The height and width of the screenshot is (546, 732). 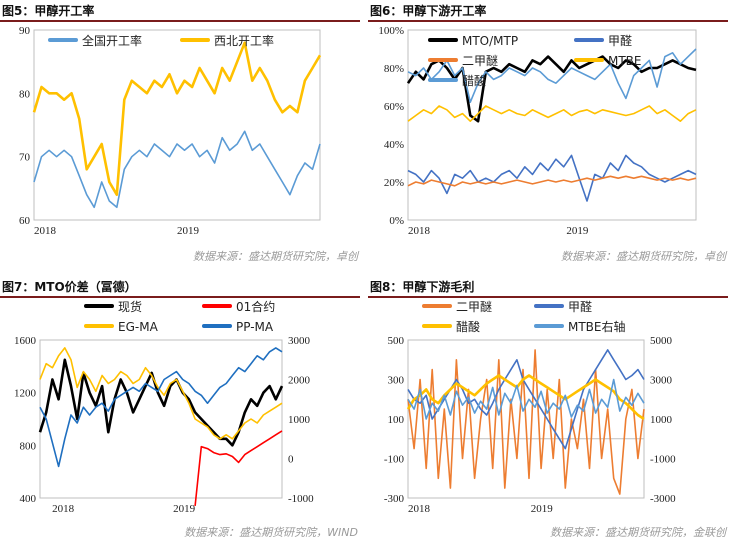 I want to click on legend-label: MTO/MTP, so click(x=490, y=41).